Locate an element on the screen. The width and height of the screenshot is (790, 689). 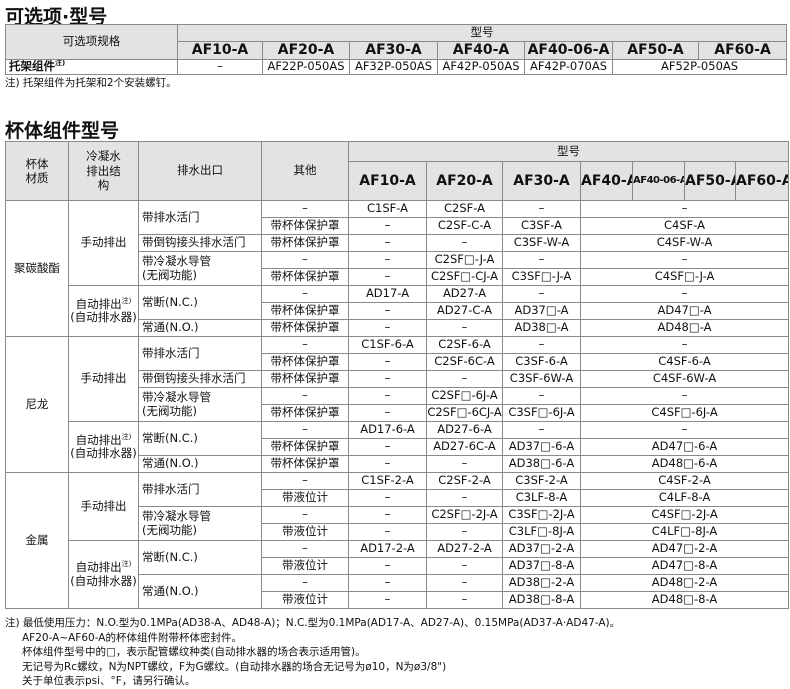
cell: C3SF-2-A is located at coordinates (541, 481).